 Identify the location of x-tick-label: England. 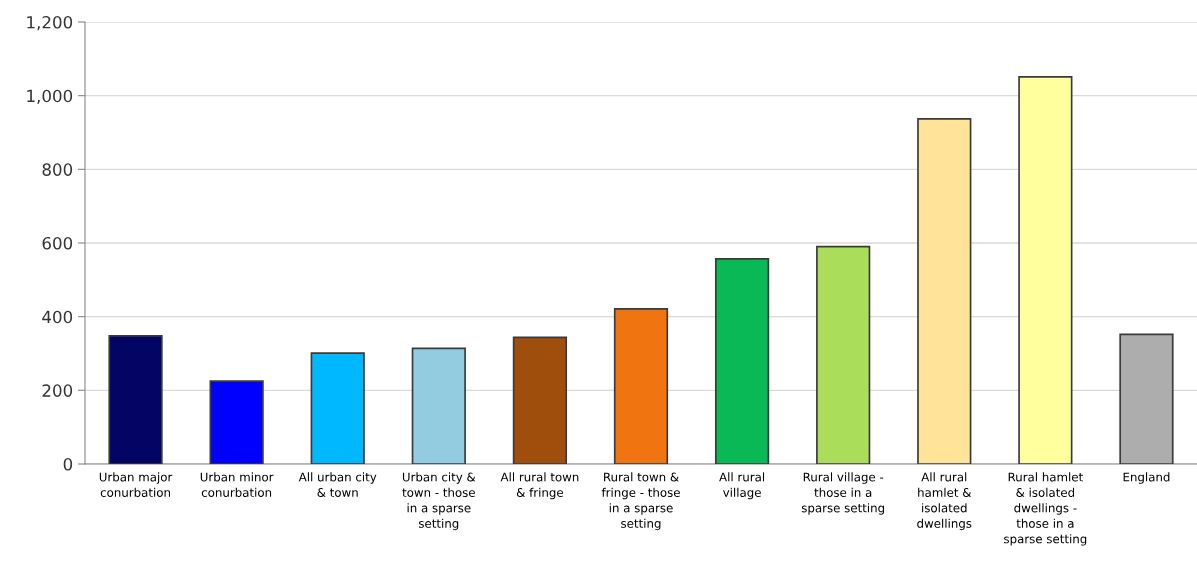
(1146, 478).